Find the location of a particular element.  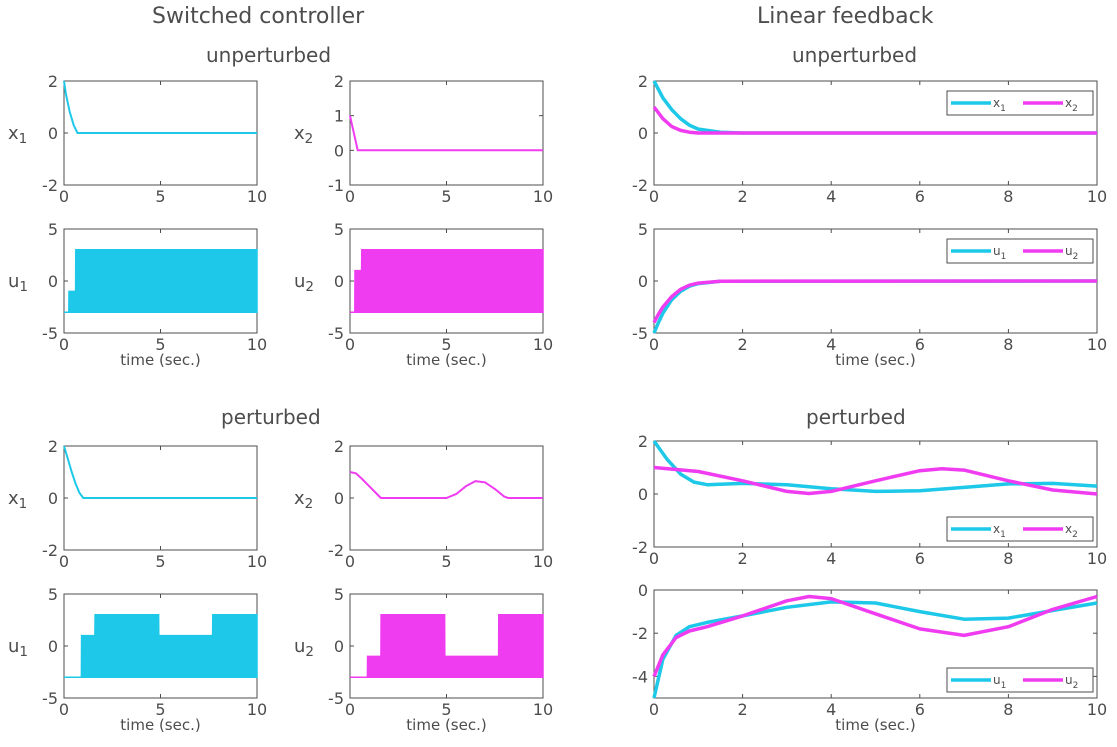

series-line-x1 is located at coordinates (875, 466).